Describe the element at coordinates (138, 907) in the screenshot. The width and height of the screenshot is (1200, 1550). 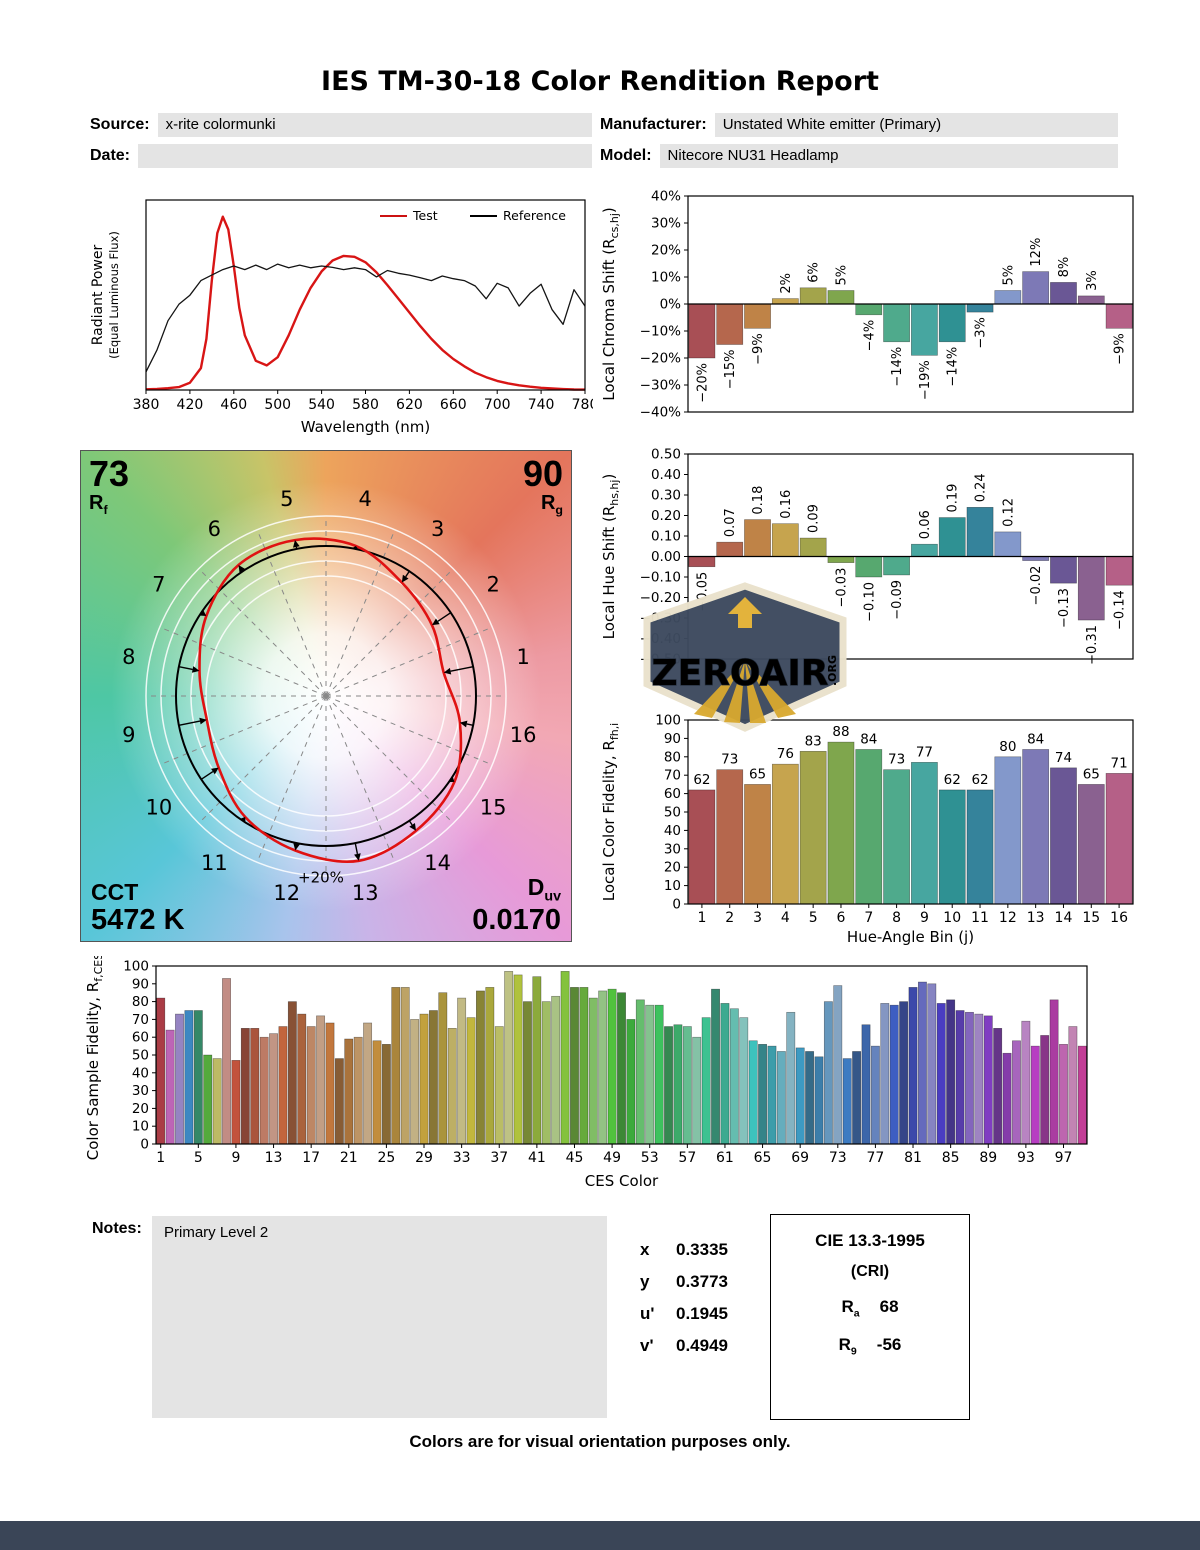
I see `cct-score: CCT 5472 K` at that location.